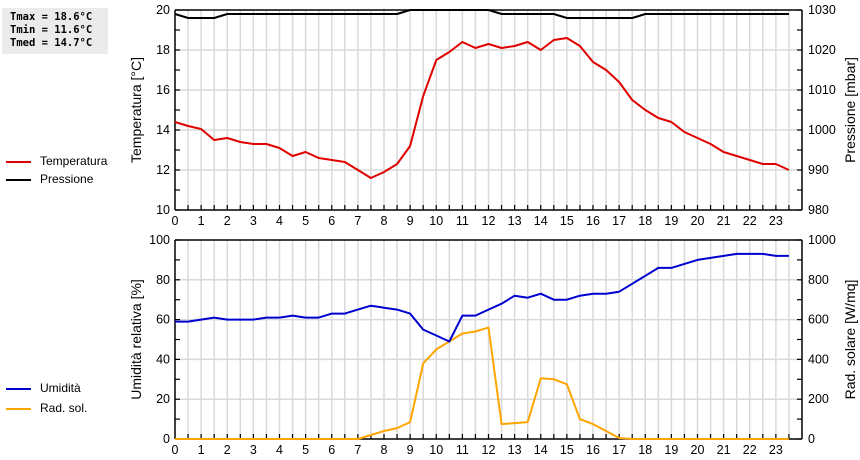 The height and width of the screenshot is (460, 860). Describe the element at coordinates (166, 439) in the screenshot. I see `y-tick-label: 0` at that location.